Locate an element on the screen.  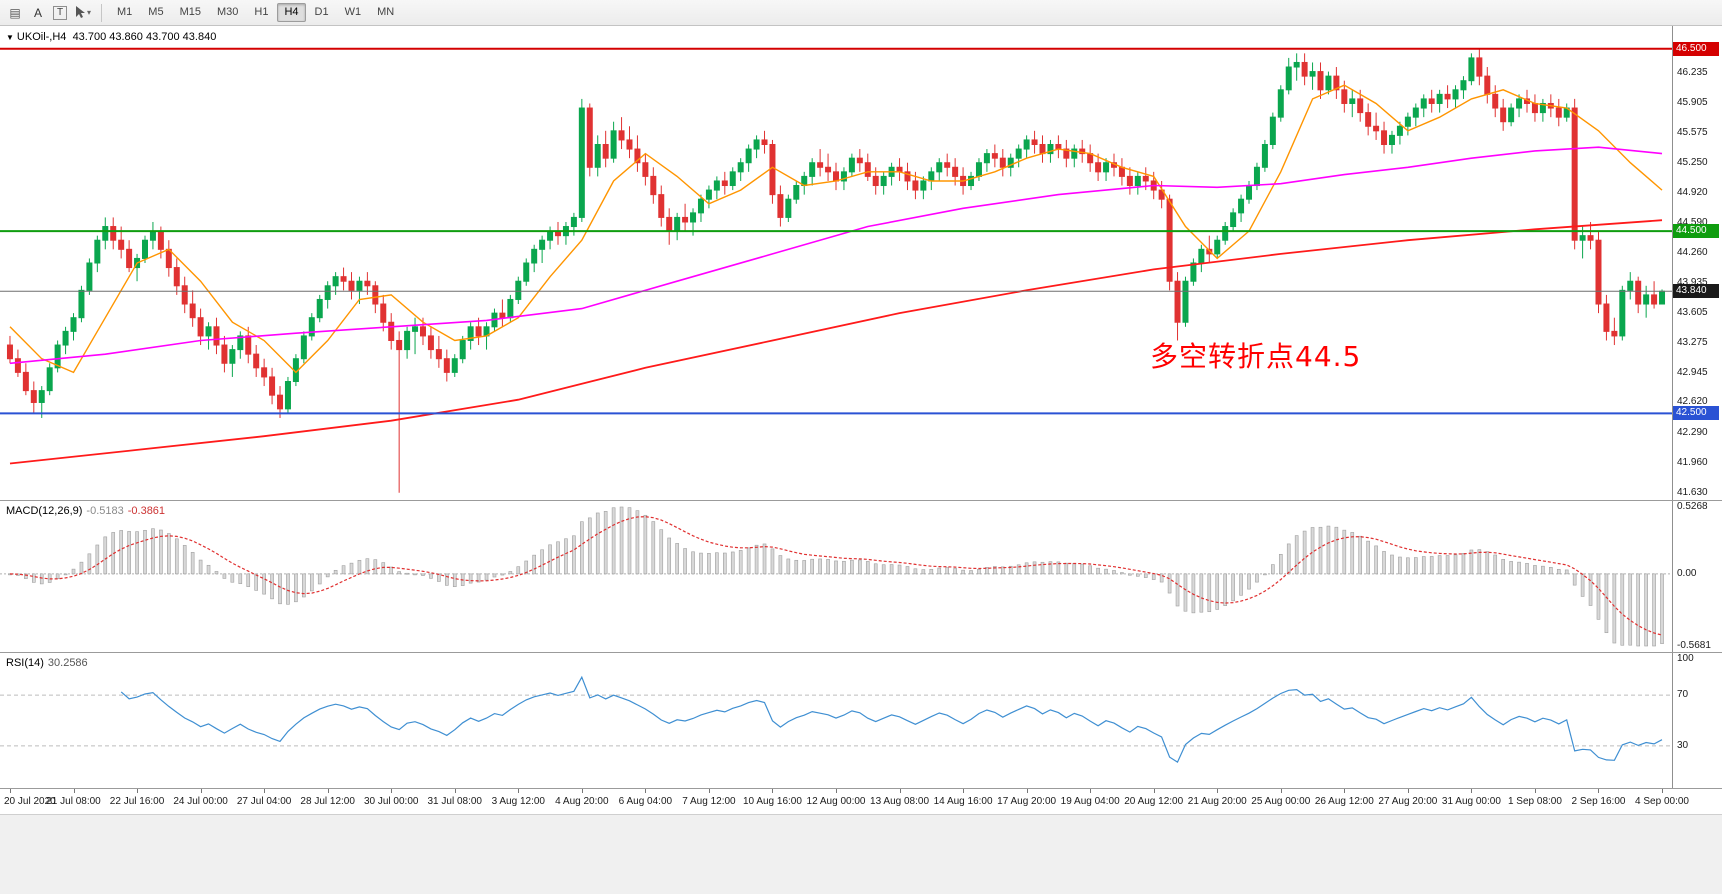
time-axis-label: 30 Jul 00:00 is located at coordinates (391, 801).